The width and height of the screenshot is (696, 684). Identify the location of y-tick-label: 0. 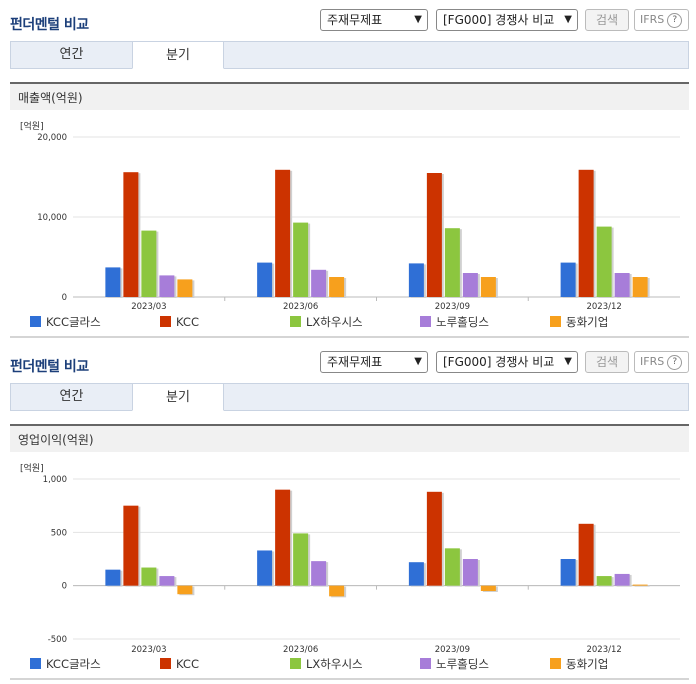
(64, 298).